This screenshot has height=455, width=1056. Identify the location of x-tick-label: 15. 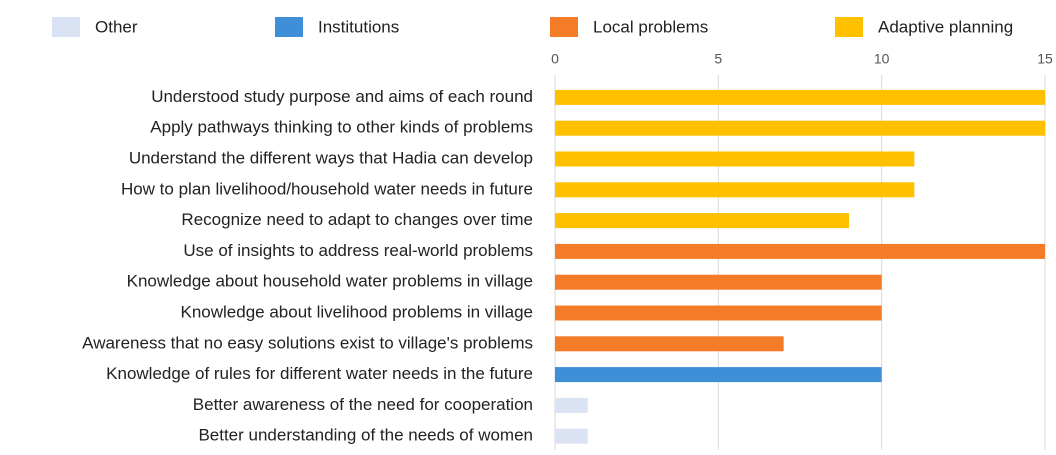
(1045, 59).